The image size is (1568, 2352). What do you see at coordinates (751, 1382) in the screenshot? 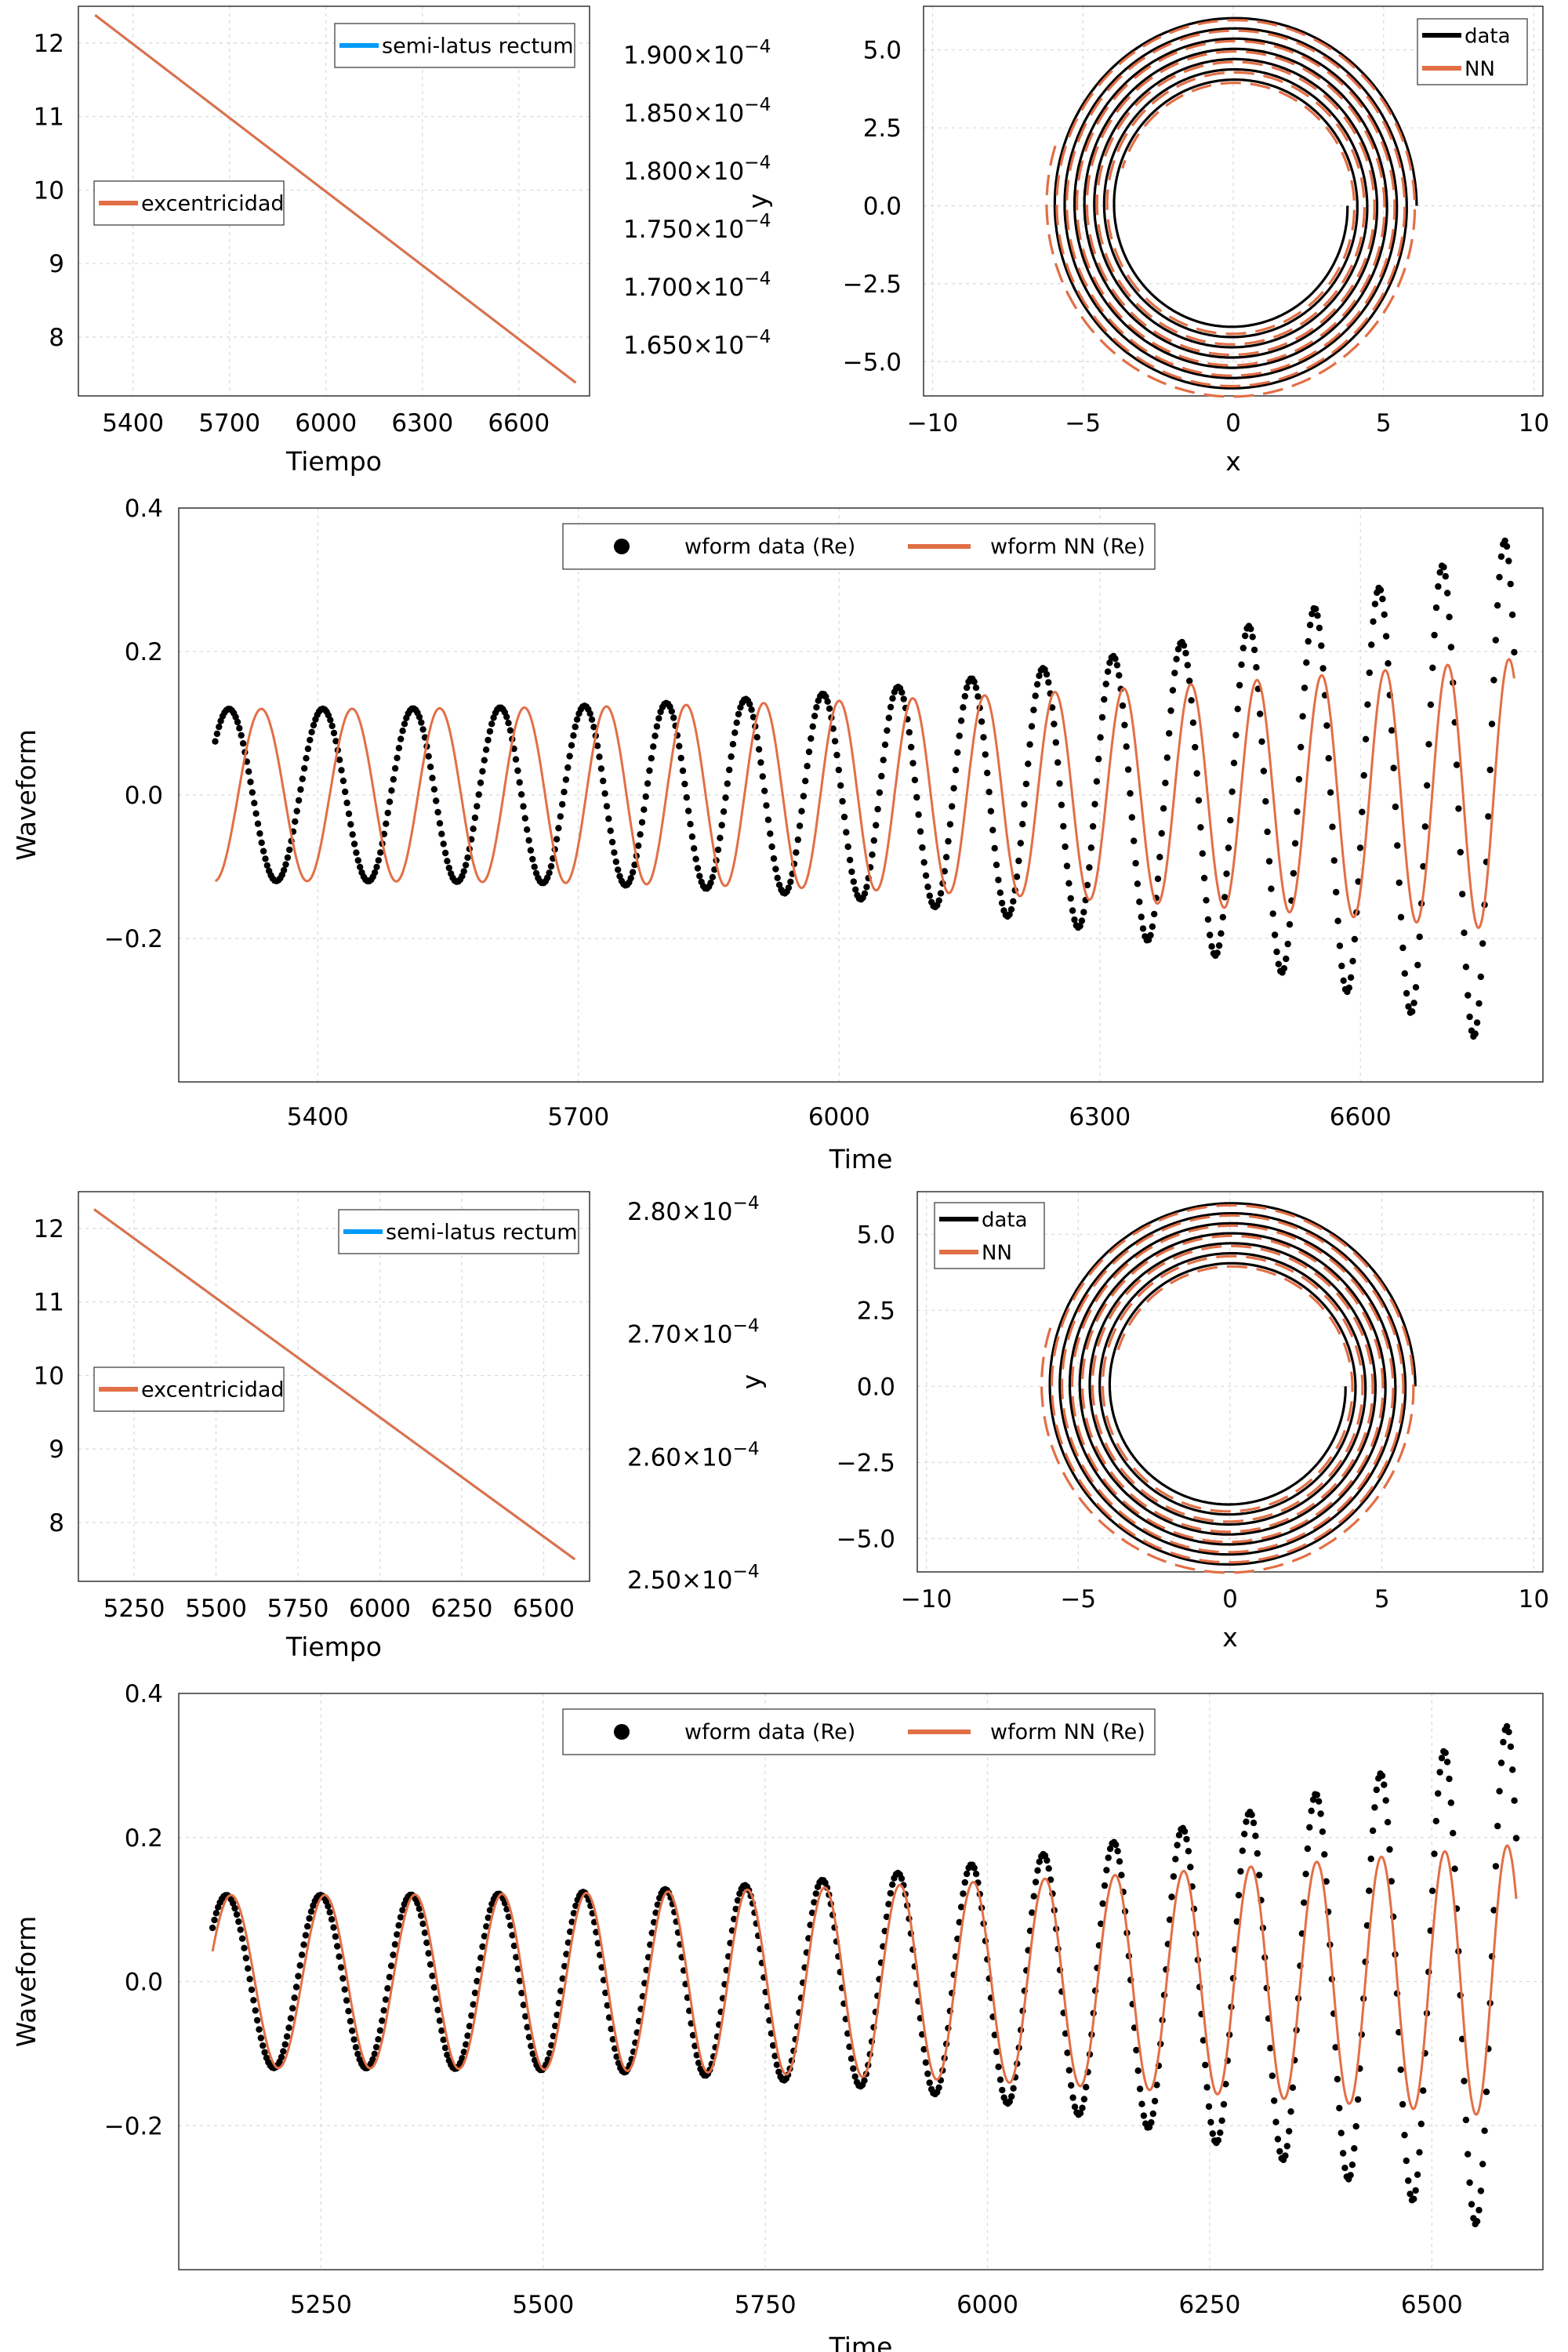
I see `y-axis-label: y` at bounding box center [751, 1382].